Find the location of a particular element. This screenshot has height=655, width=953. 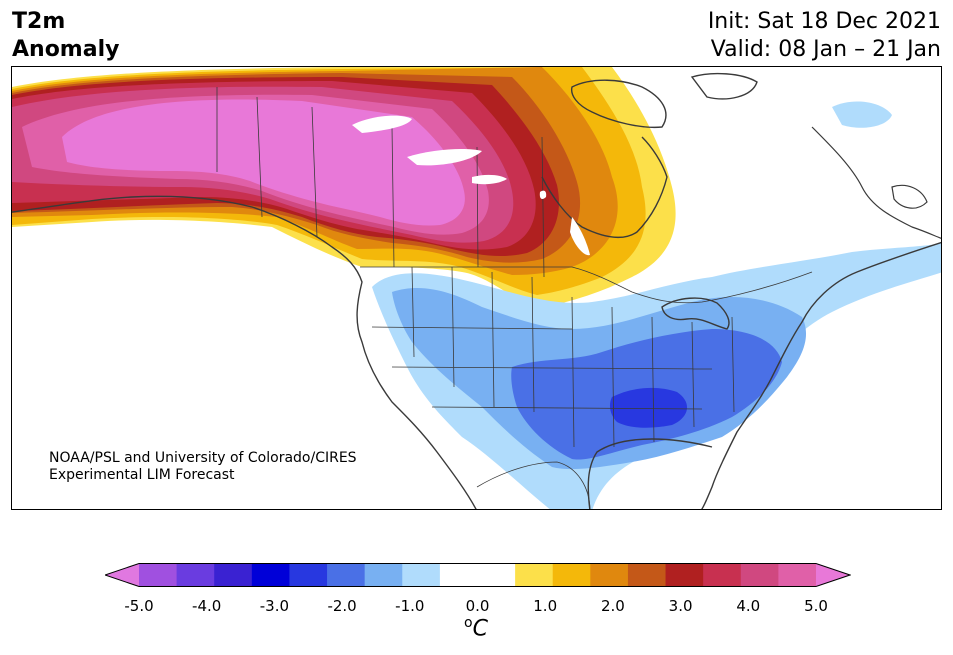

credit-line-2: Experimental LIM Forecast is located at coordinates (142, 475).